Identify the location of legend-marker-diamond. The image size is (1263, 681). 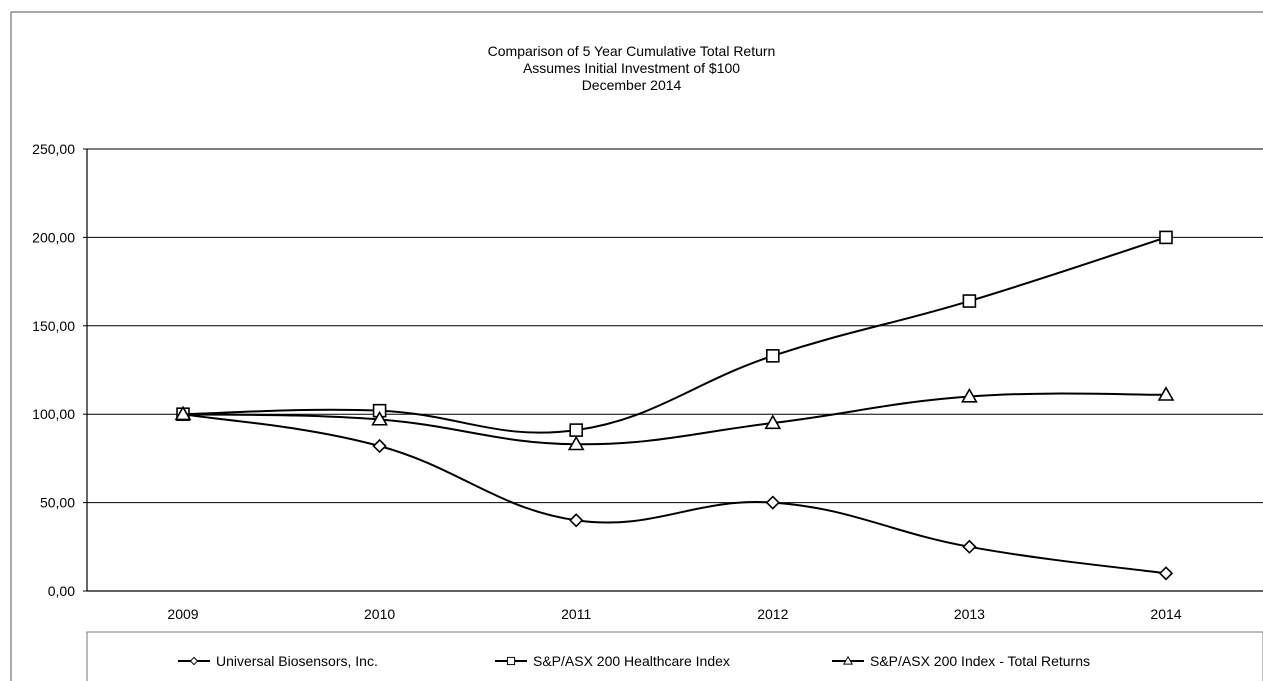
(194, 661).